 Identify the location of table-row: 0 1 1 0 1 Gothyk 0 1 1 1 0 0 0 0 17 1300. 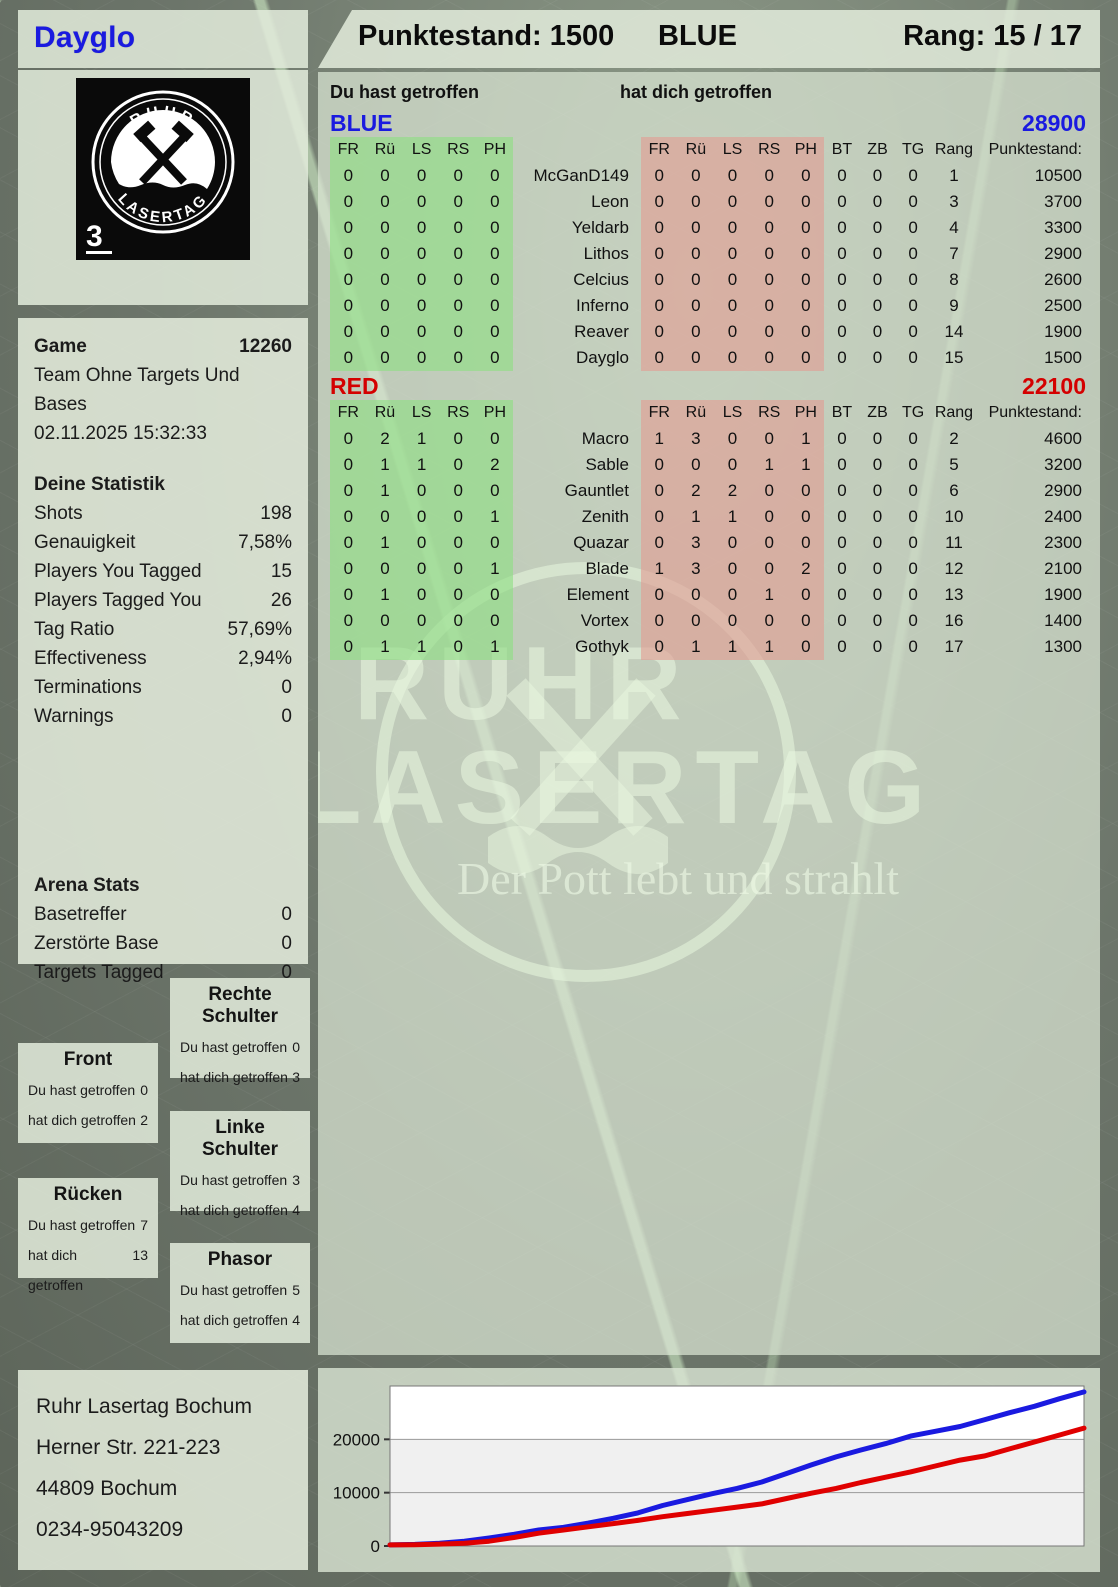
(708, 647).